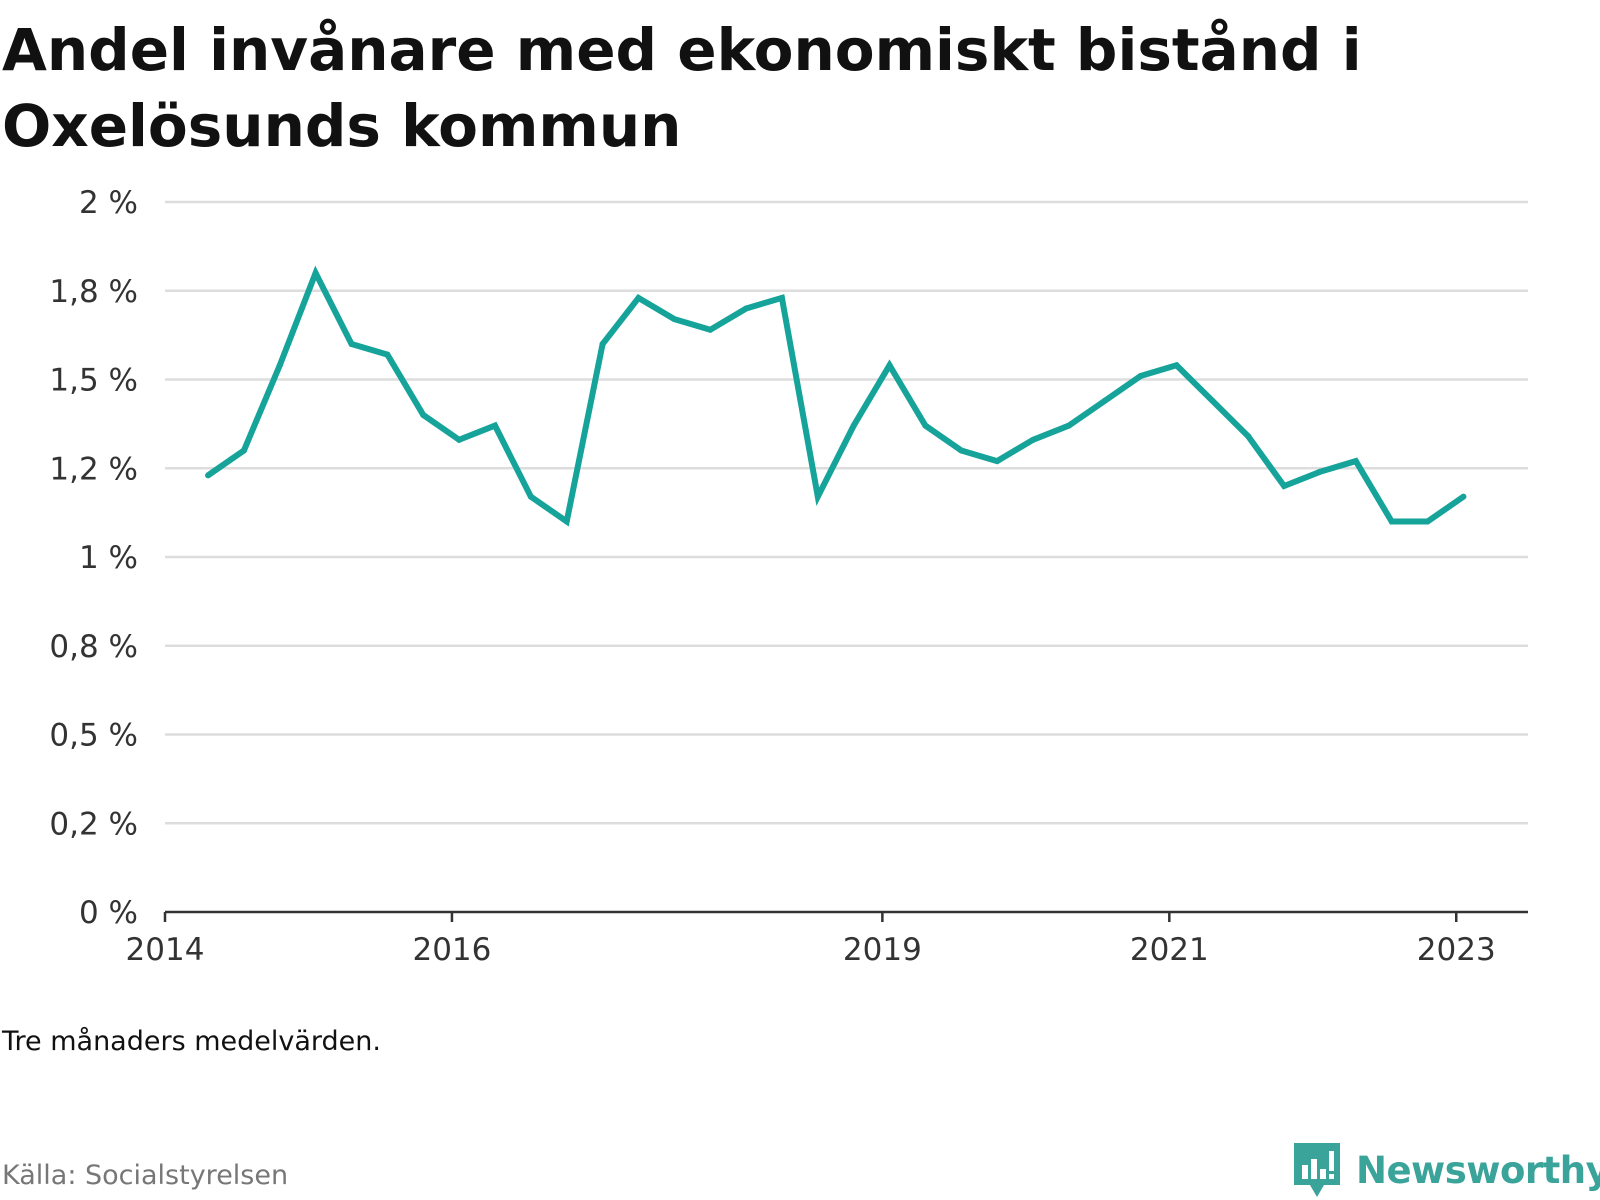 The height and width of the screenshot is (1200, 1600). Describe the element at coordinates (451, 950) in the screenshot. I see `x-tick-label: 2016` at that location.